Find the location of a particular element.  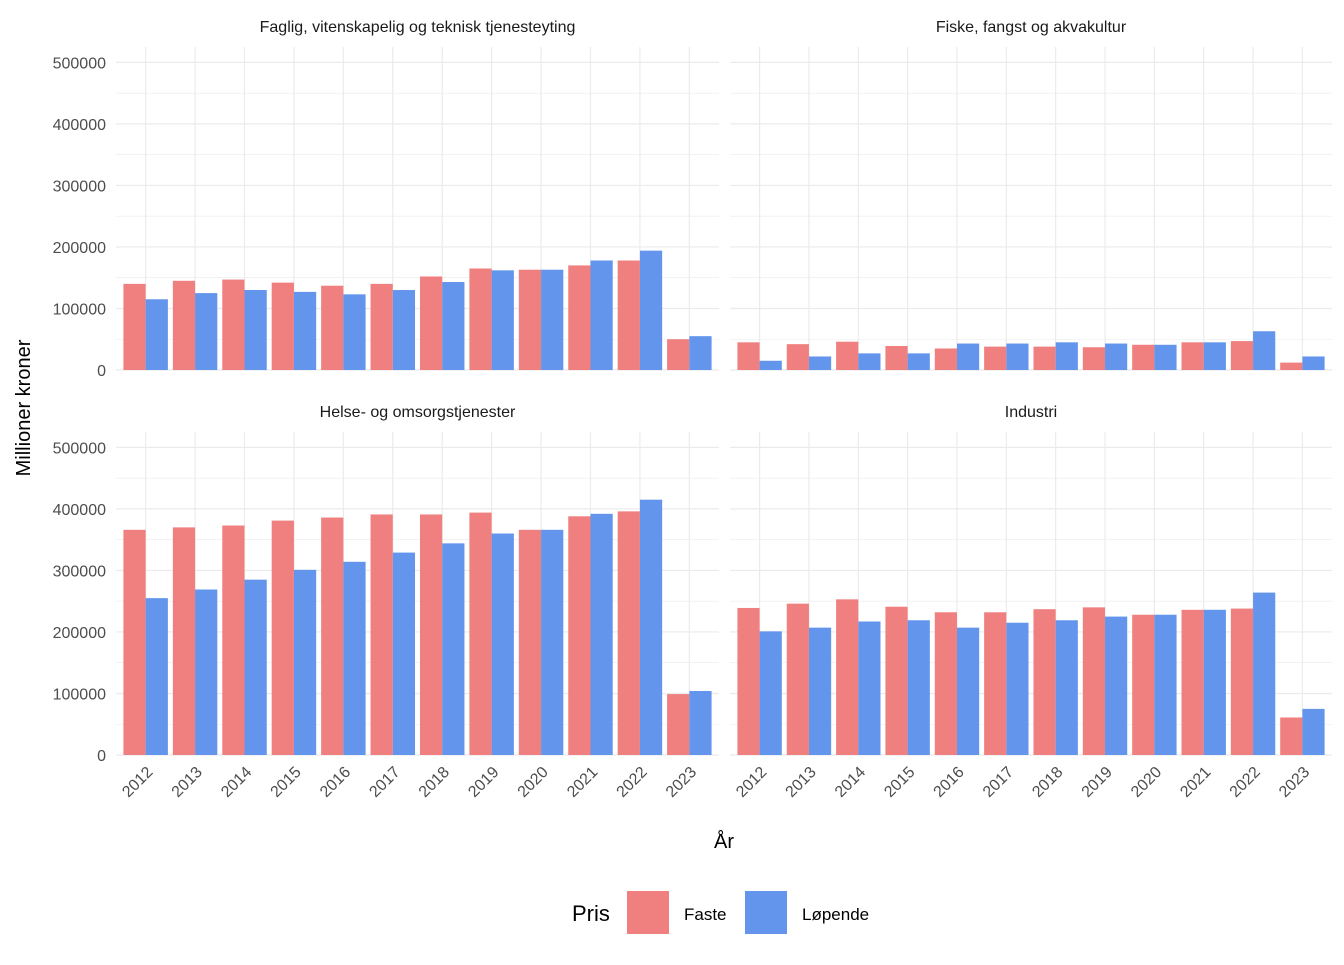

y-axis-title: Millioner kroner is located at coordinates (24, 407).